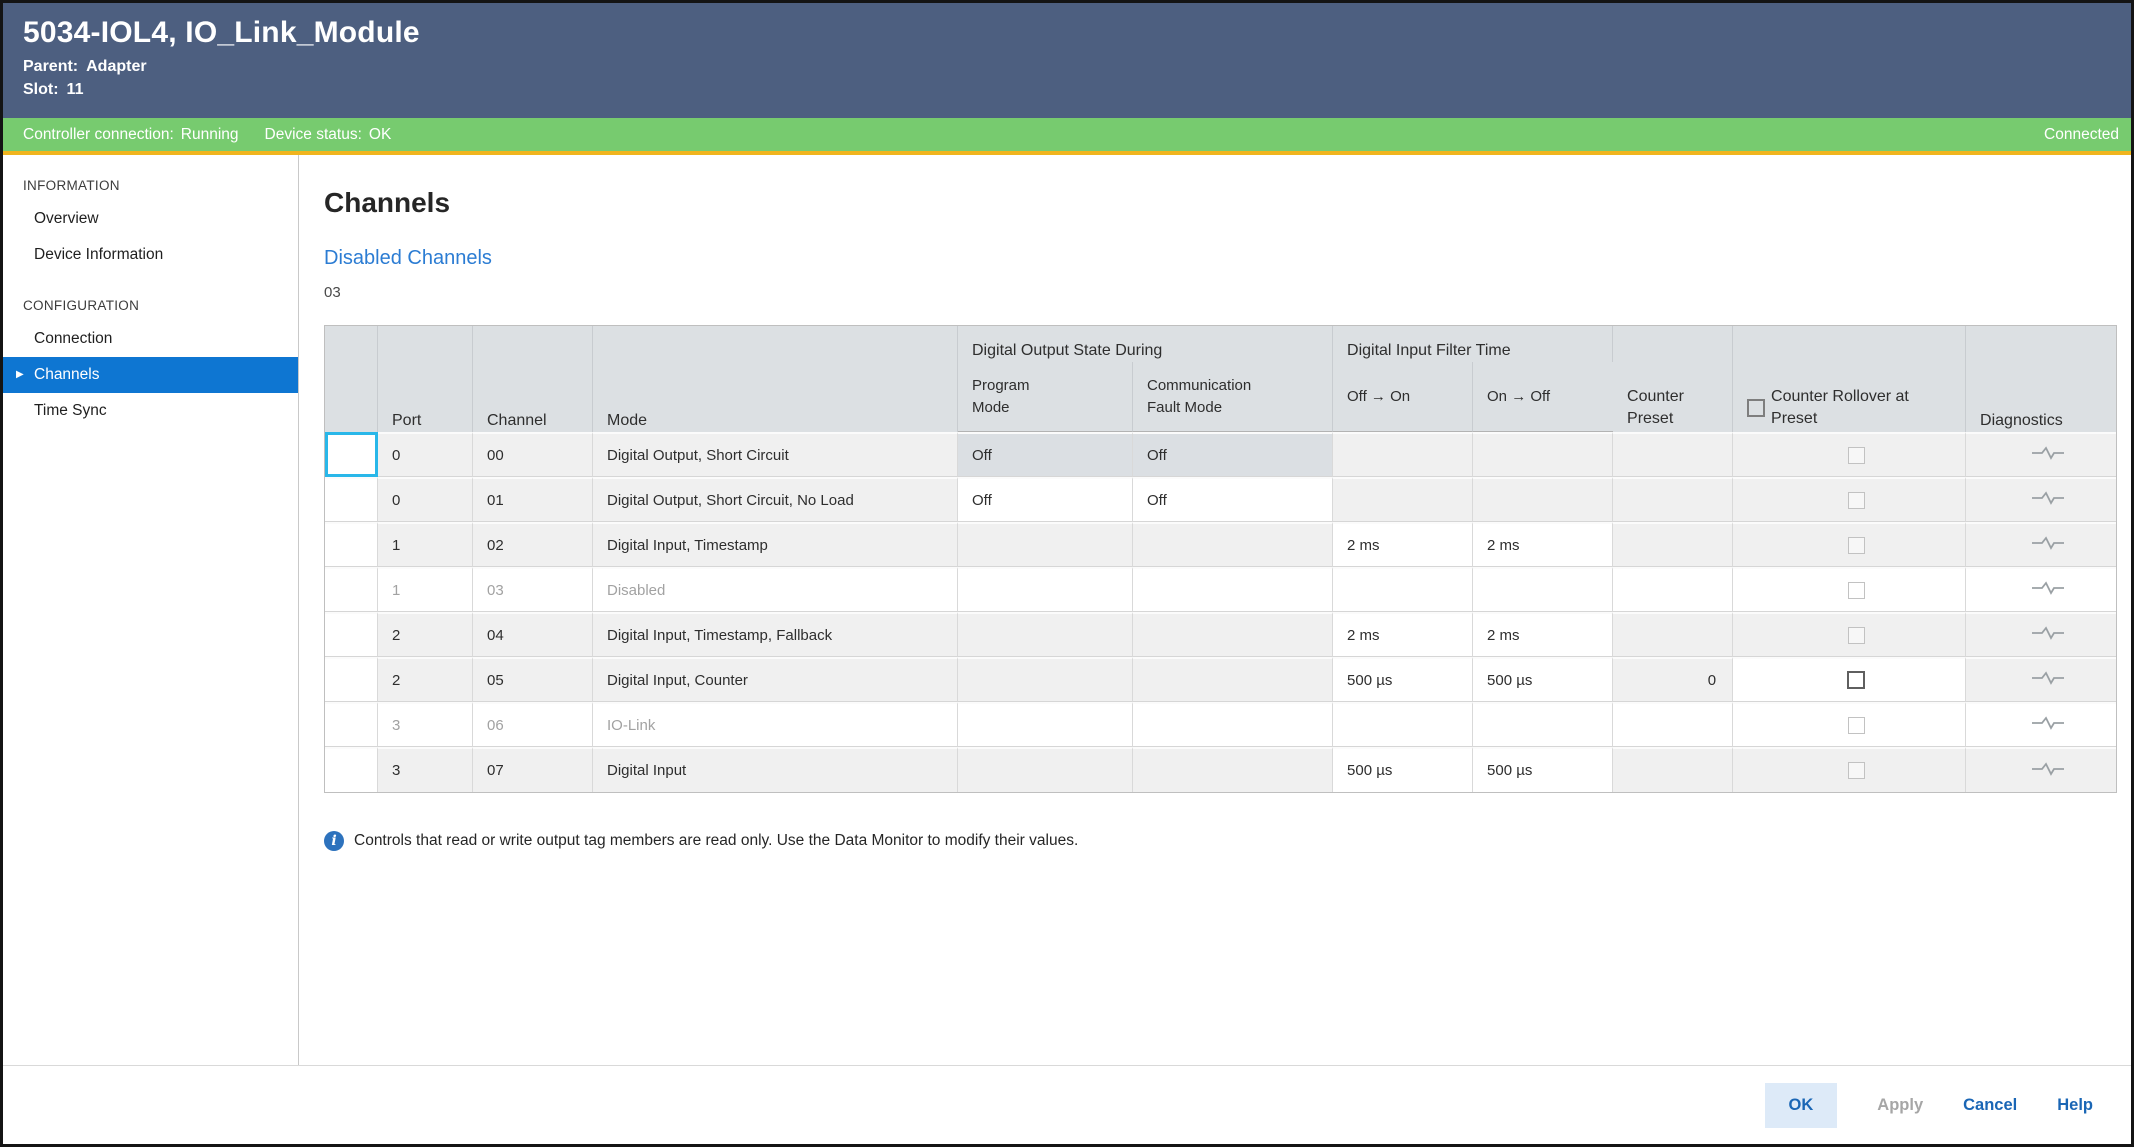 The image size is (2134, 1147). What do you see at coordinates (1067, 153) in the screenshot?
I see `accent-divider` at bounding box center [1067, 153].